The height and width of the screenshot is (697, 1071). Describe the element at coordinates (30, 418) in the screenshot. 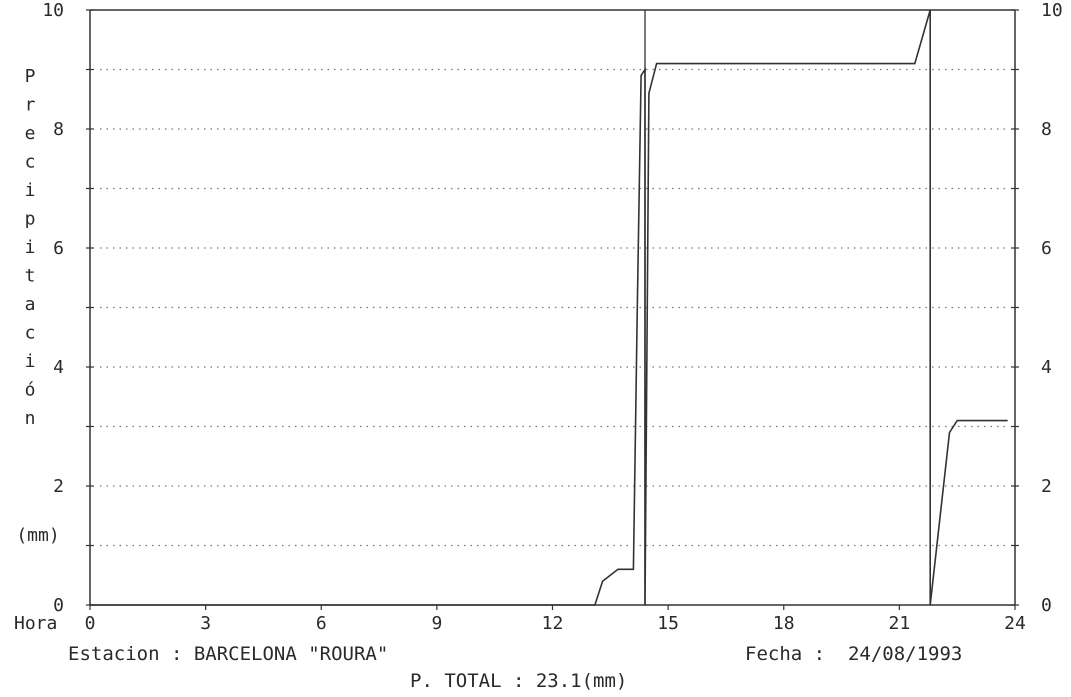

I see `y-axis-label-char: n` at that location.